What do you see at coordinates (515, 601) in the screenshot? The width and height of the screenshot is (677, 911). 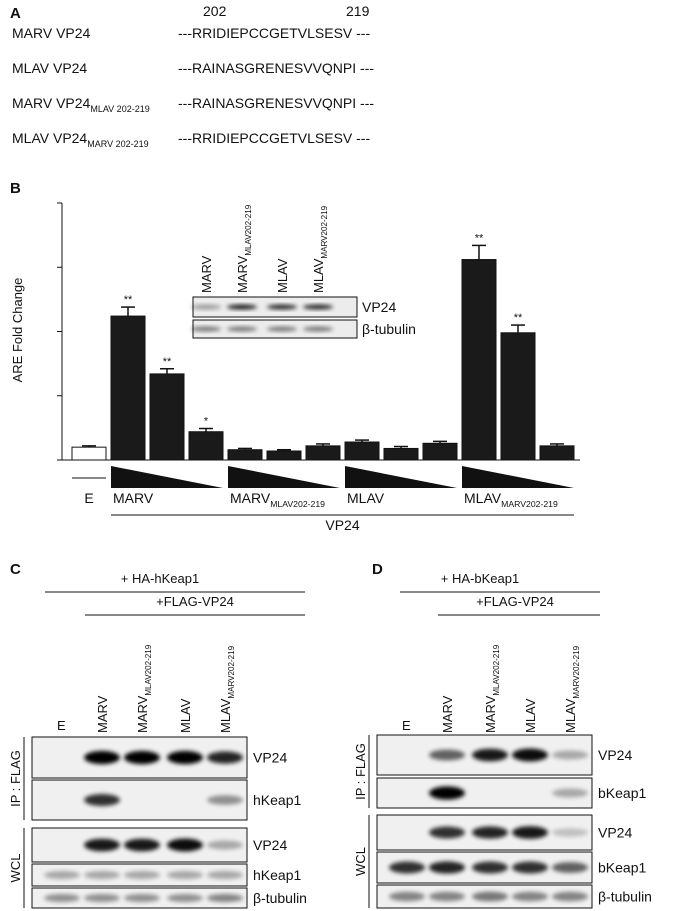 I see `treatment: +FLAG-VP24` at bounding box center [515, 601].